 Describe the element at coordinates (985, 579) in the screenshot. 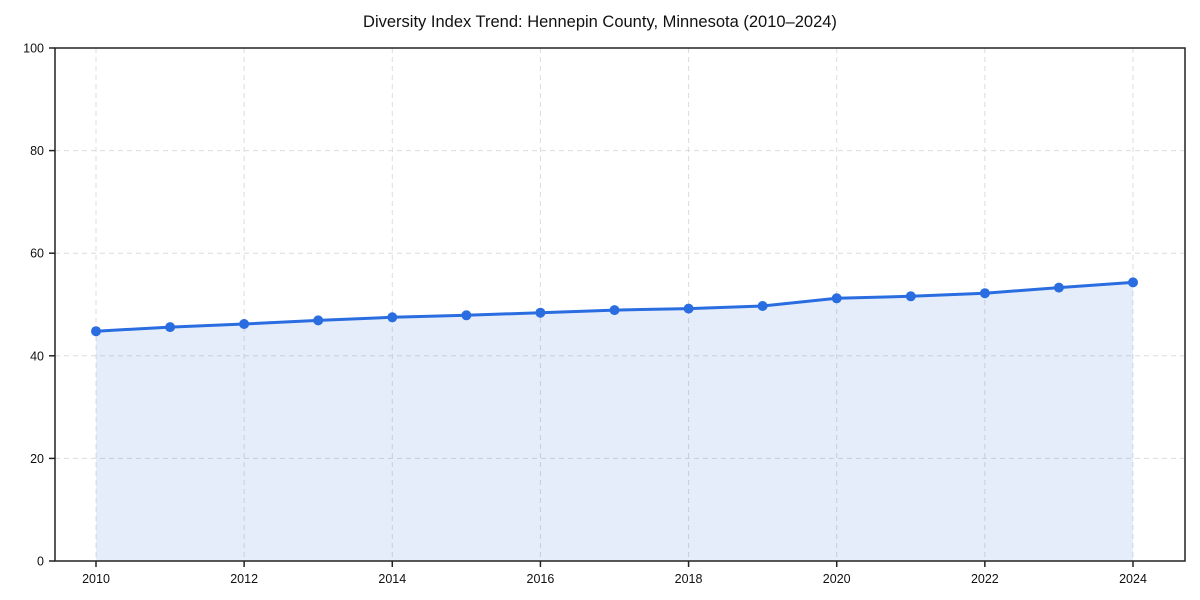

I see `x-tick-label: 2022` at that location.